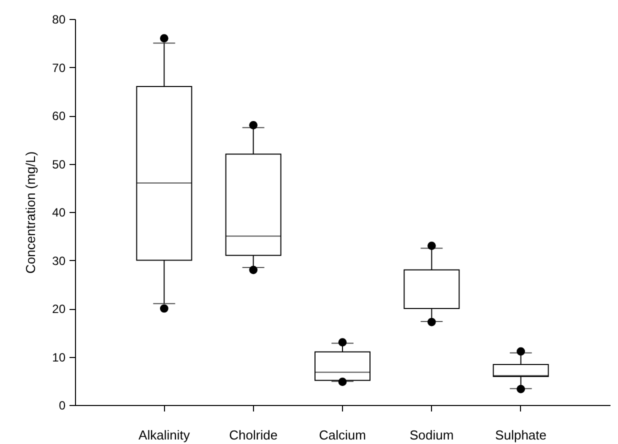 This screenshot has height=444, width=618. Describe the element at coordinates (59, 19) in the screenshot. I see `y-tick-label: 80` at that location.